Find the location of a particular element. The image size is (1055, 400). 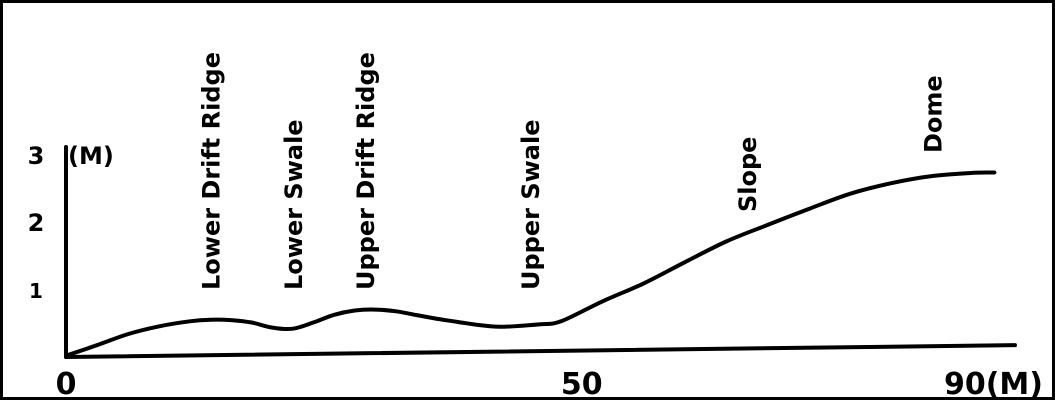

x-tick-label: 0 is located at coordinates (66, 383).